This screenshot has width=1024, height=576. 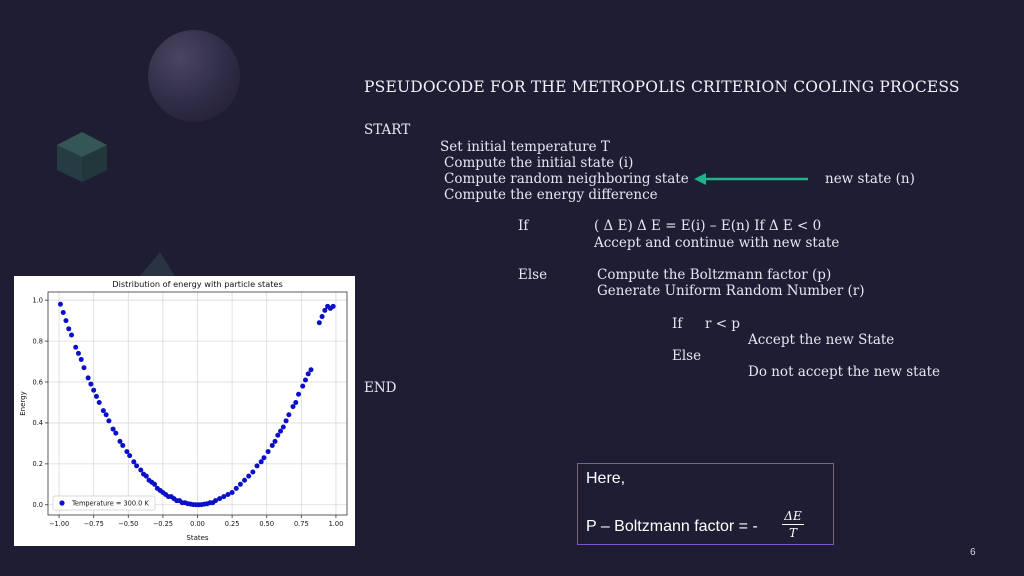 What do you see at coordinates (38, 505) in the screenshot?
I see `y-tick-label: 0.0` at bounding box center [38, 505].